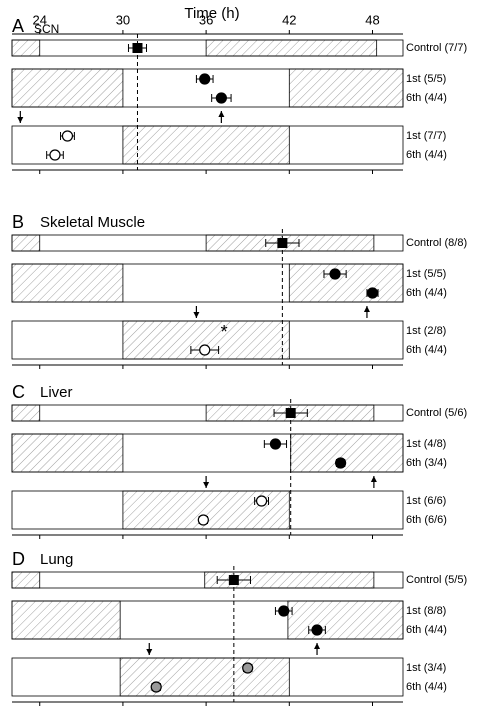  I want to click on row-label: 1st (2/8), so click(426, 331).